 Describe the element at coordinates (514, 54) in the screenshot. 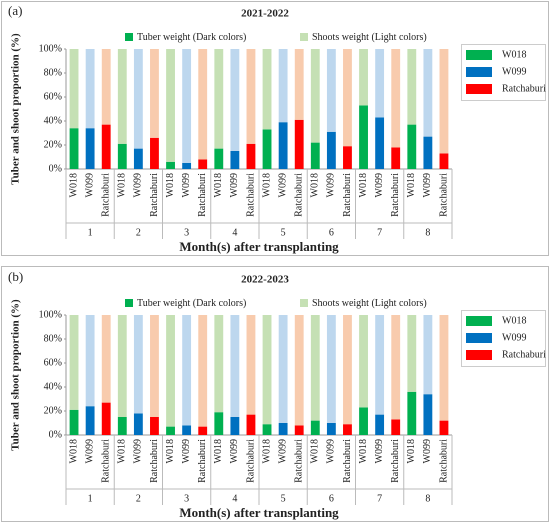

I see `legend-label: W018` at that location.